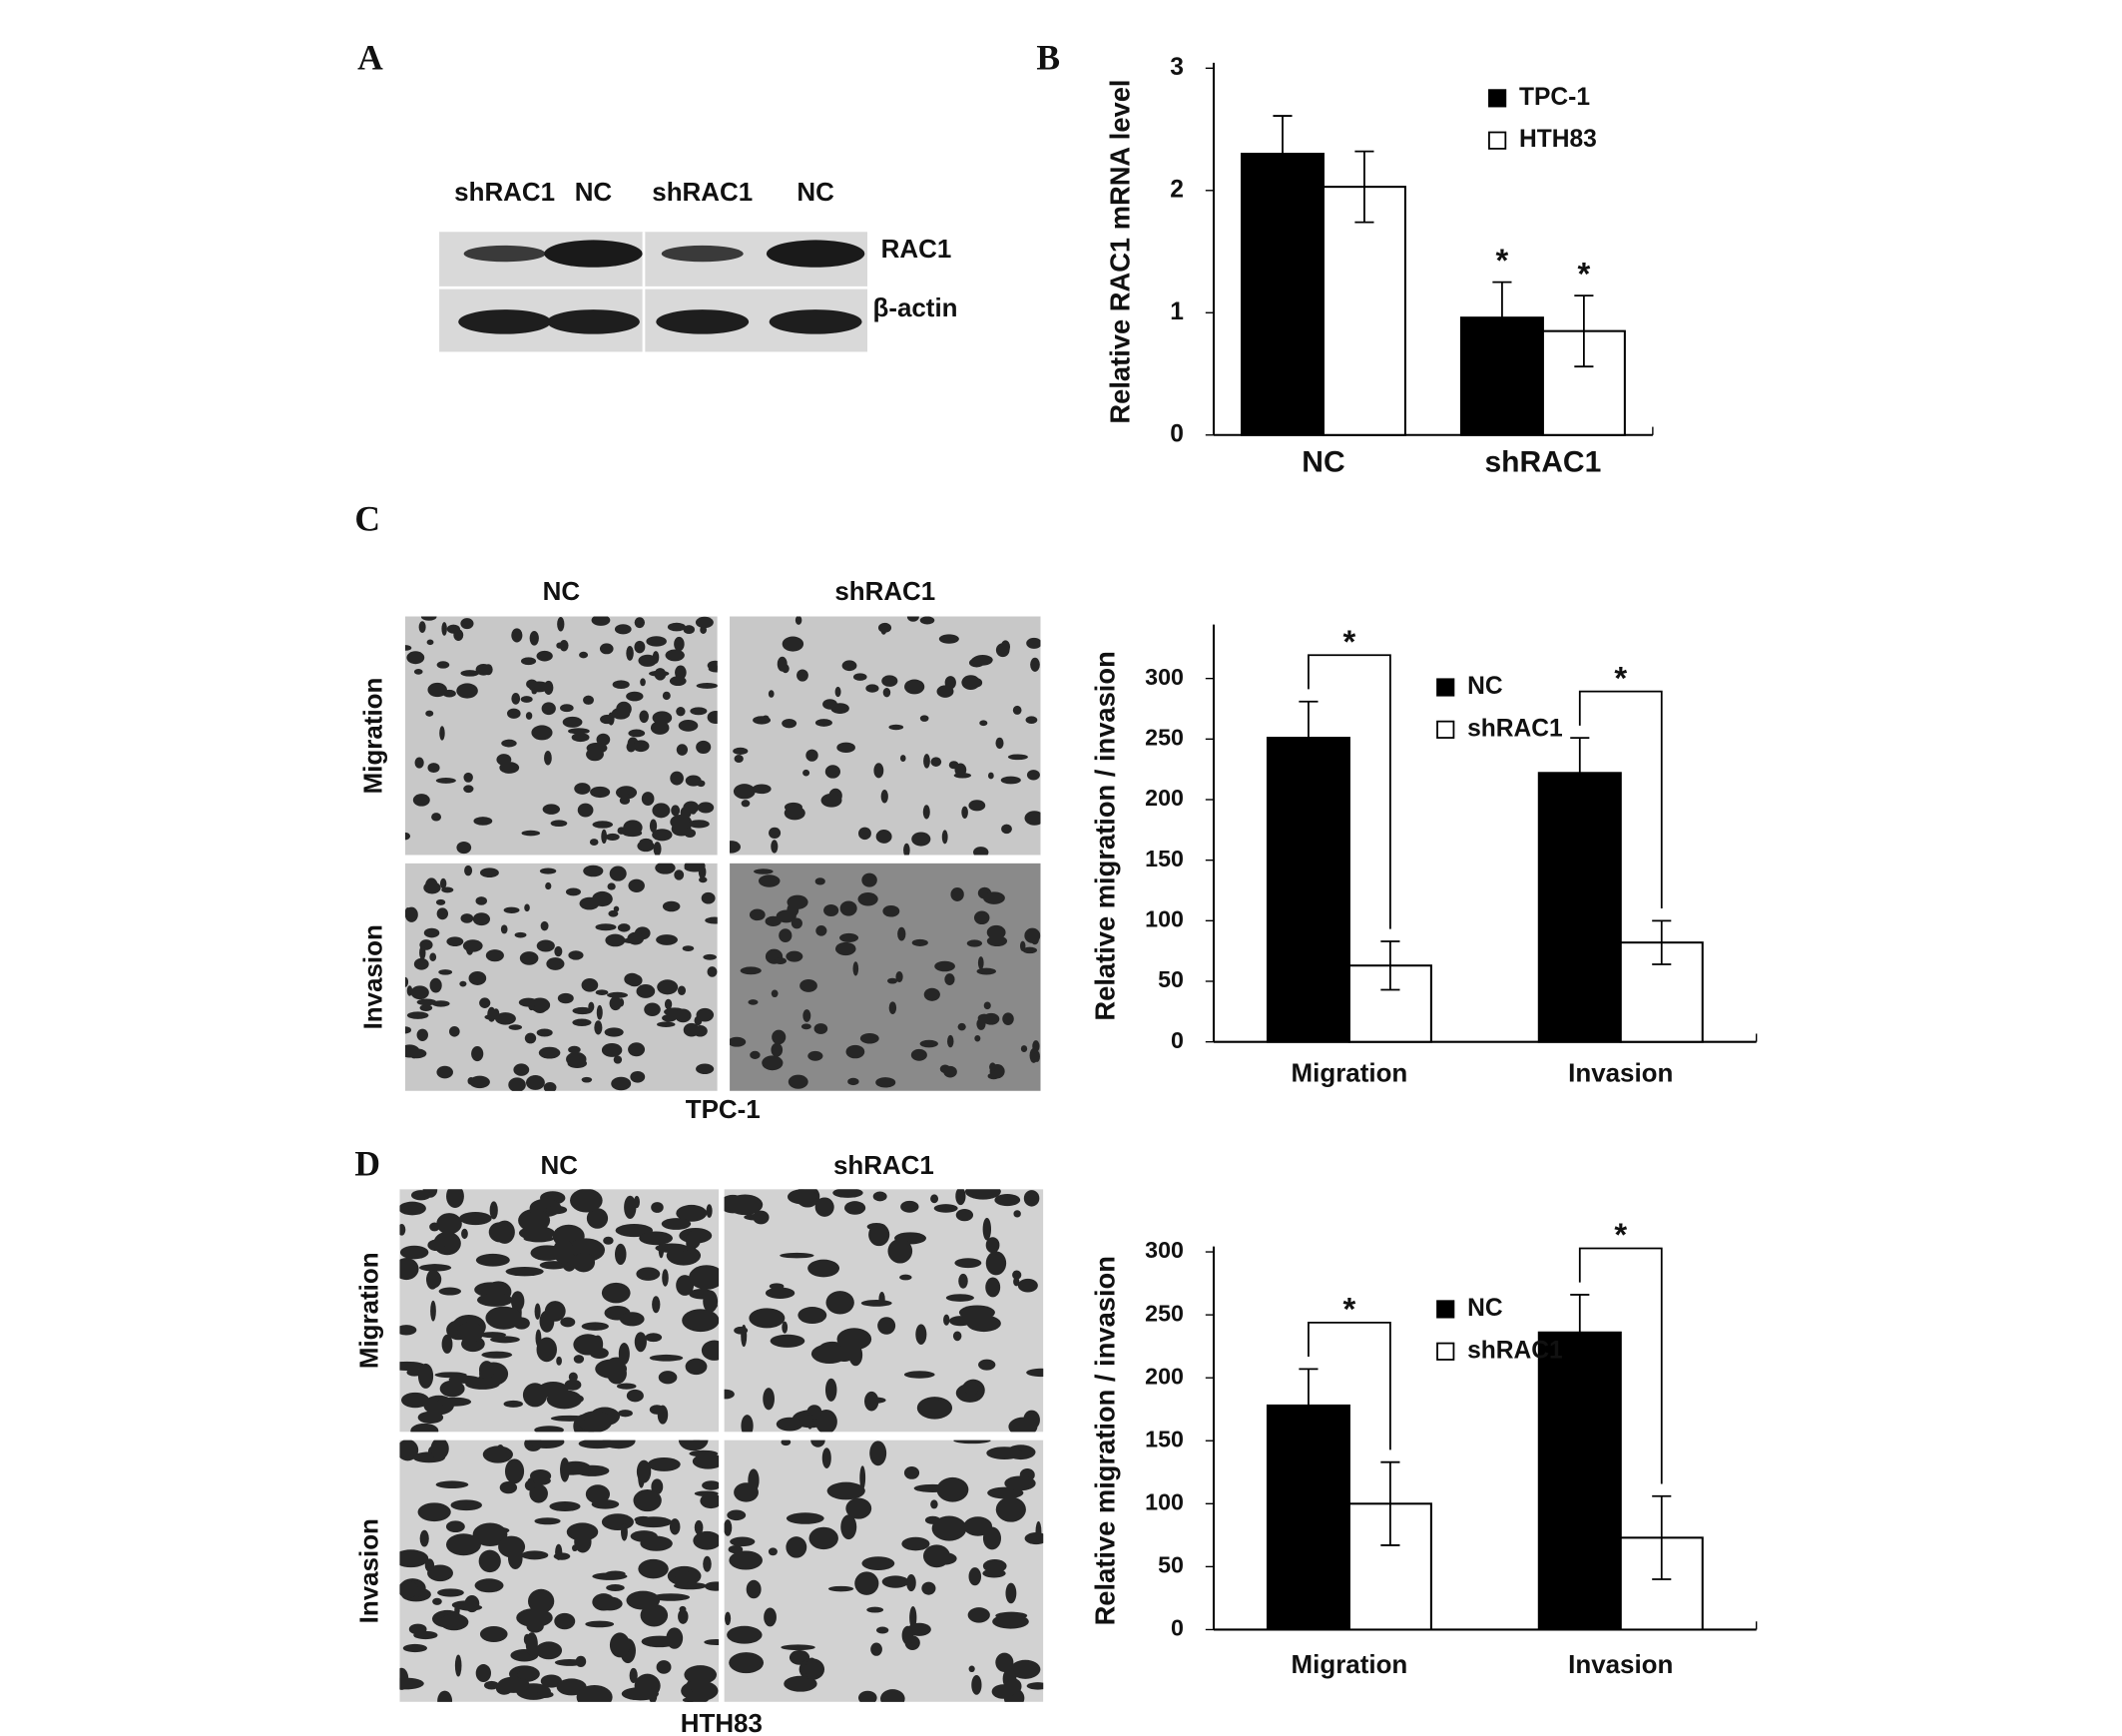  I want to click on legend-swatch, so click(1446, 687).